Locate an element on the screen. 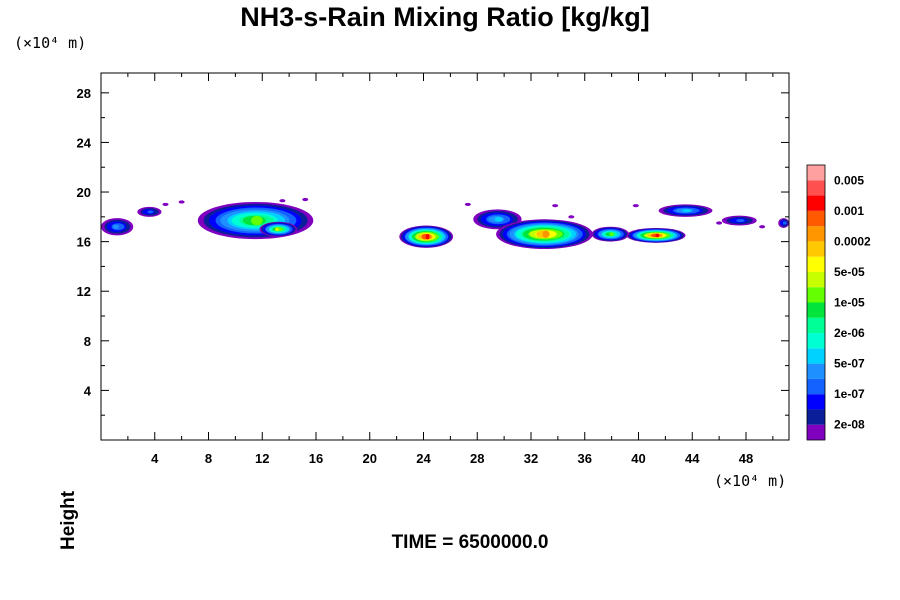 The width and height of the screenshot is (900, 600). x-tick-label-24: 24 is located at coordinates (423, 458).